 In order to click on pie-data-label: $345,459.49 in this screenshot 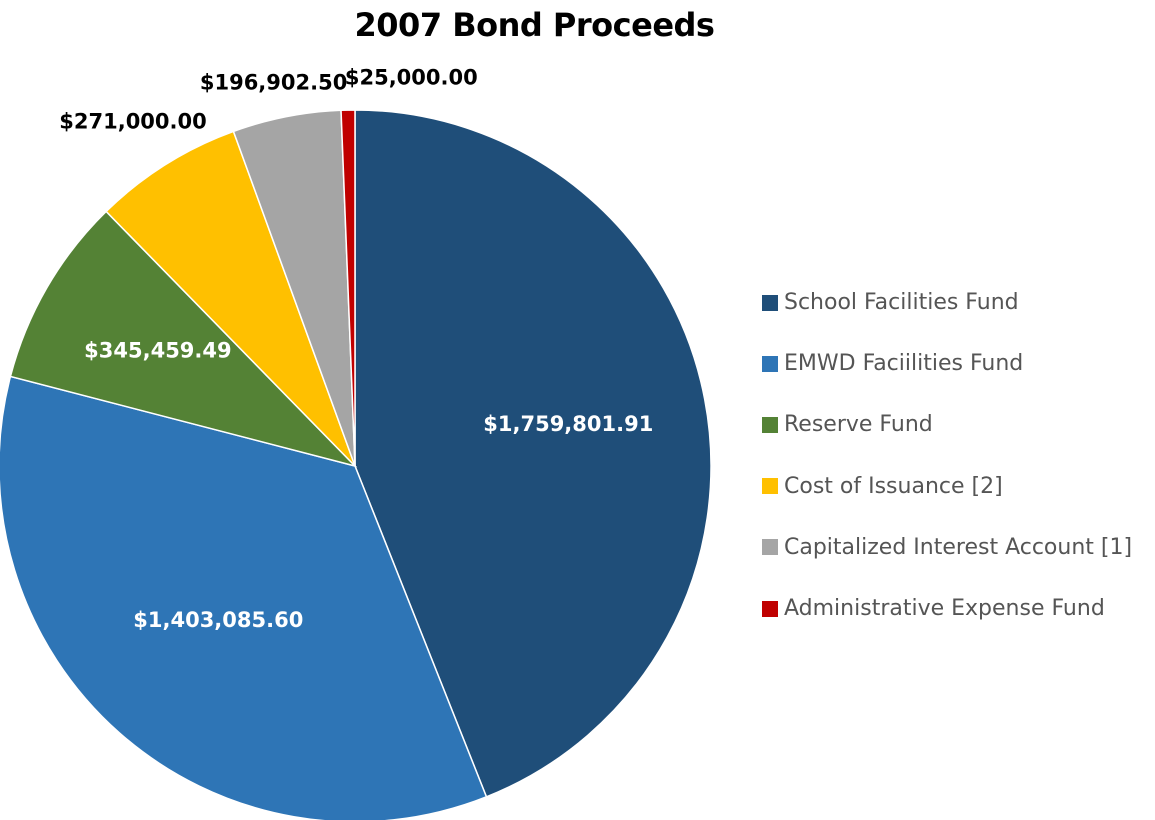, I will do `click(157, 351)`.